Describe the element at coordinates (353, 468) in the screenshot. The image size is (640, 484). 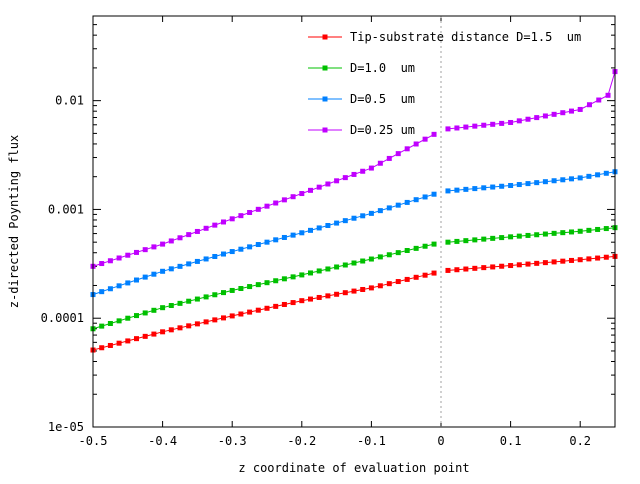
I see `x-axis-label: z coordinate of evaluation point` at that location.